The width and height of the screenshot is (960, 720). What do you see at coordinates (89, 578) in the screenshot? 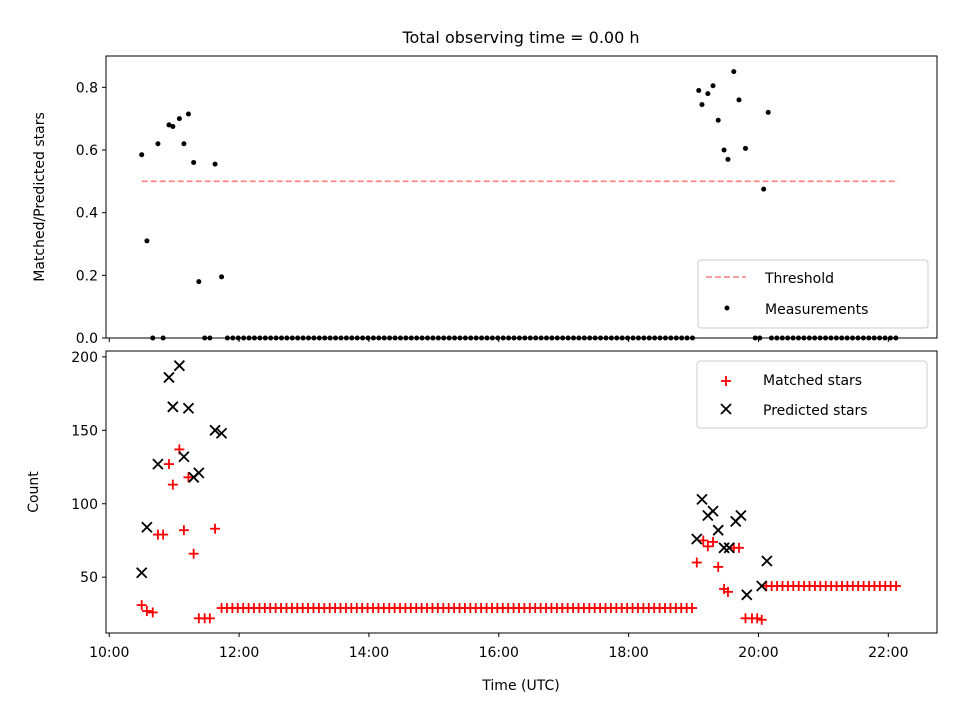
I see `bottom-y-tick-label: 50` at bounding box center [89, 578].